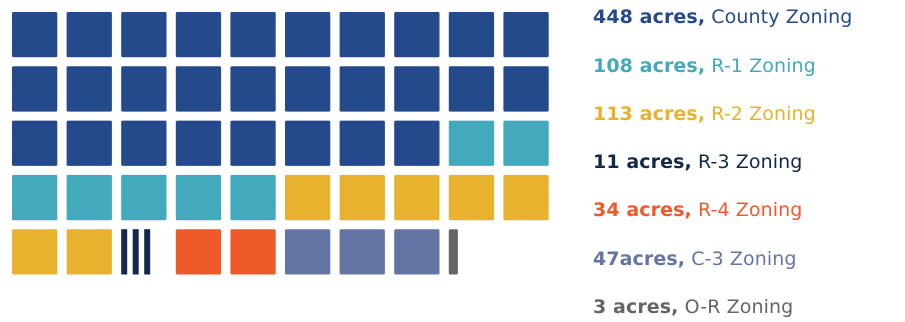 This screenshot has height=322, width=905. I want to click on legend-label: R-2 Zoning, so click(763, 114).